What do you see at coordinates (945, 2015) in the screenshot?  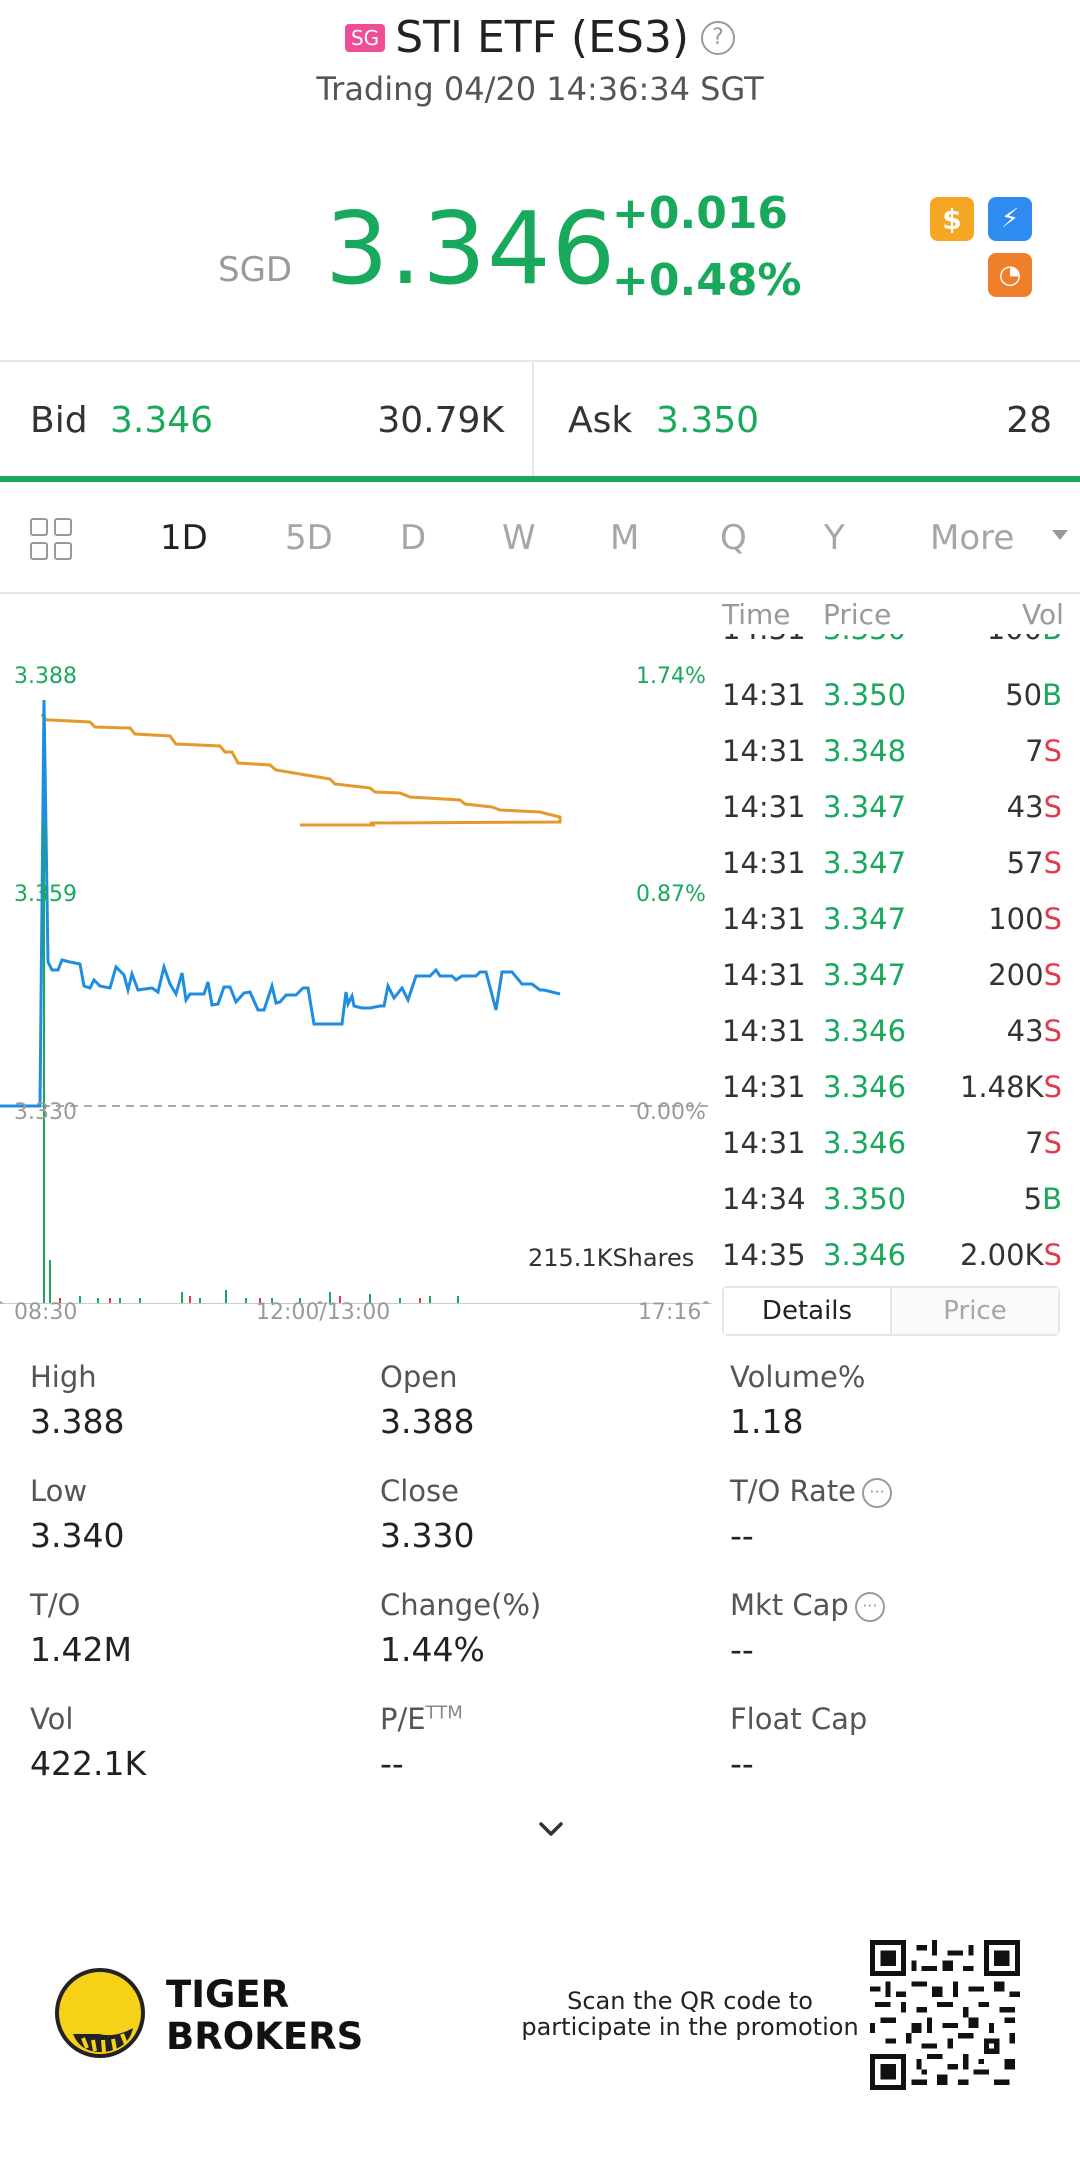 I see `qr-code` at bounding box center [945, 2015].